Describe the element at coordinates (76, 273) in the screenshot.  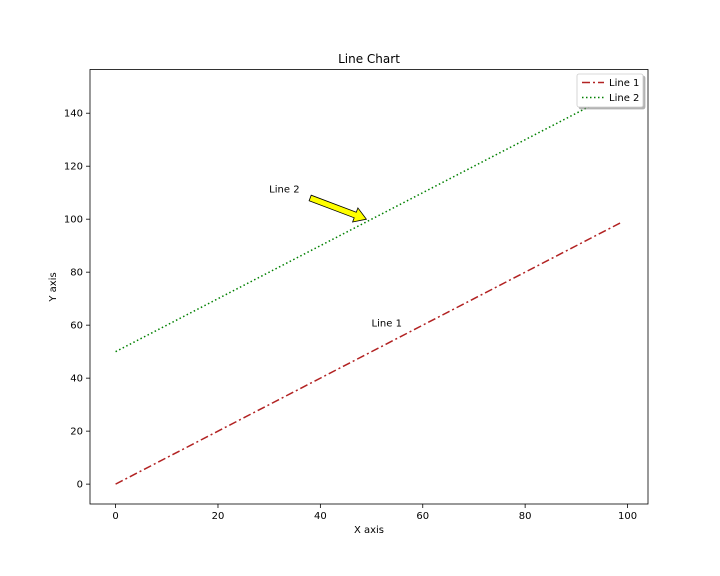
I see `y-tick-label: 80` at that location.